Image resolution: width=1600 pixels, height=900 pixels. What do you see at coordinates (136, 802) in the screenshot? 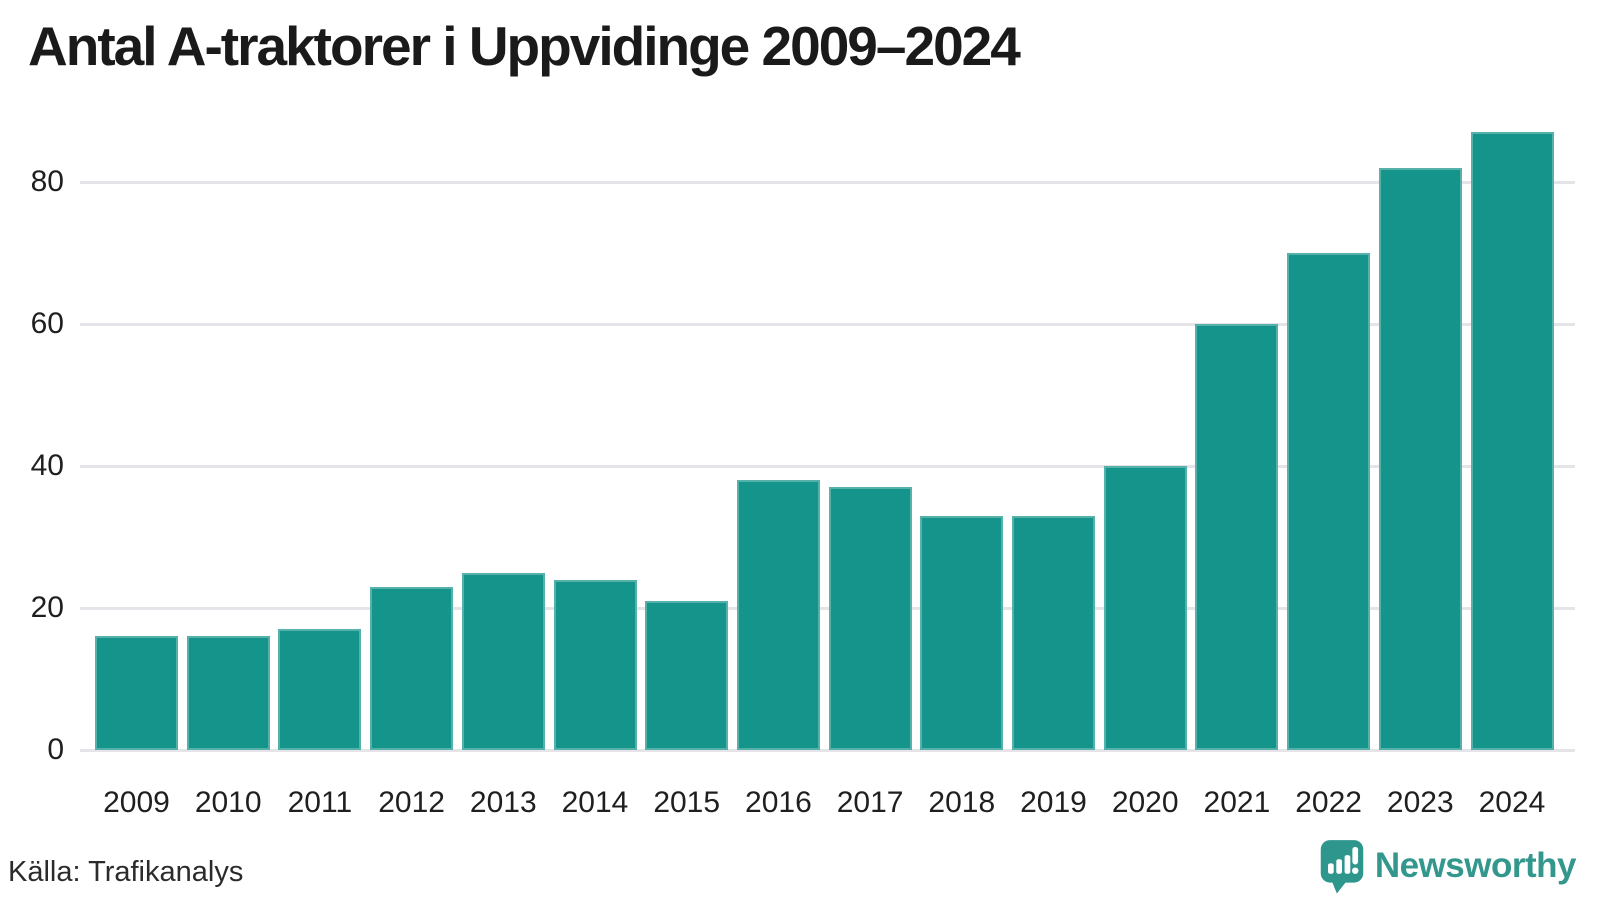
I see `x-axis-tick-label-2009: 2009` at bounding box center [136, 802].